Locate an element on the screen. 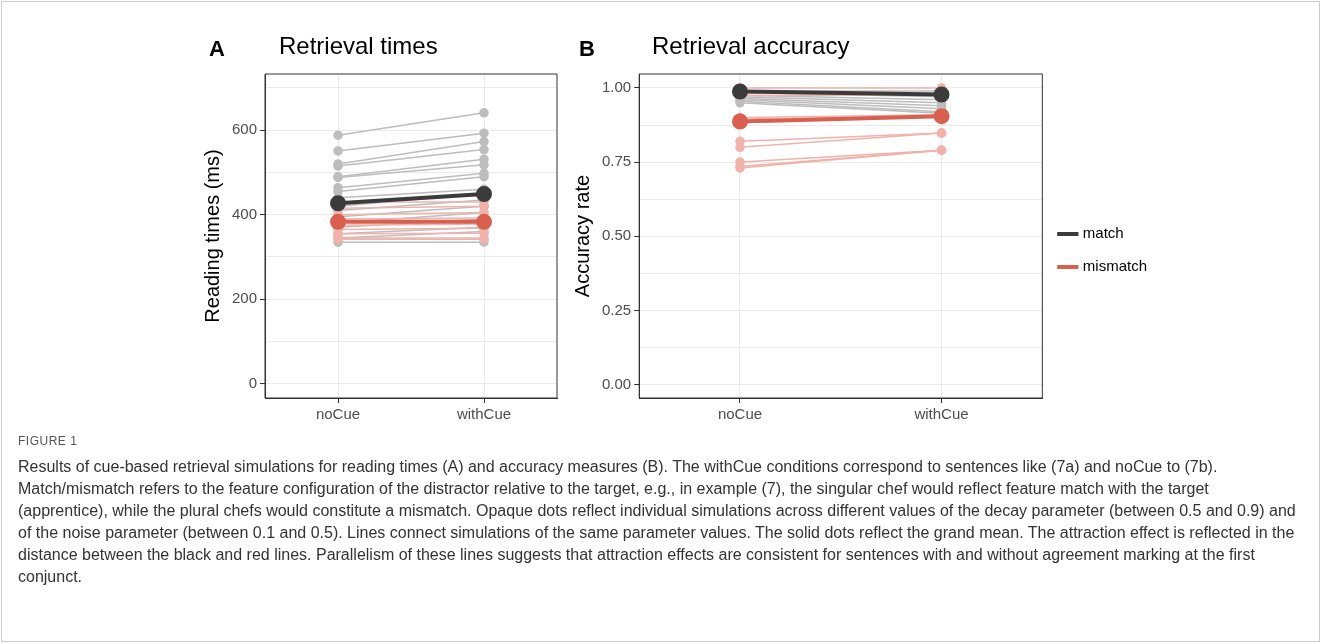 This screenshot has width=1321, height=643. y-tick-label: 1.00 is located at coordinates (616, 87).